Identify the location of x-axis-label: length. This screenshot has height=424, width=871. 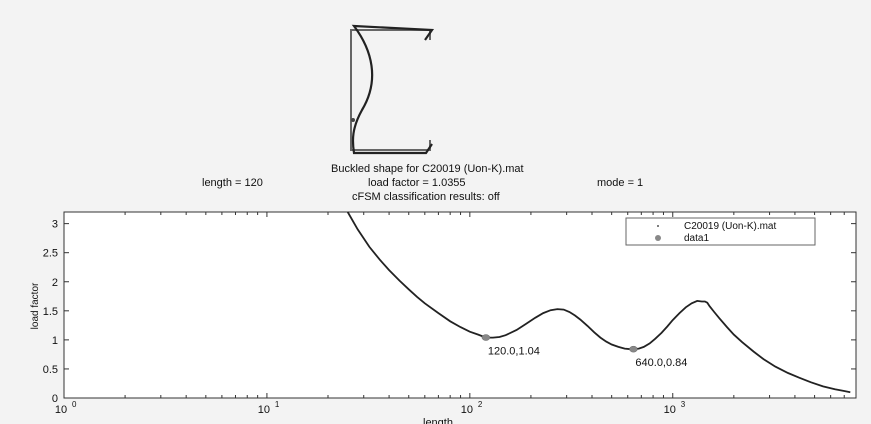
(438, 420).